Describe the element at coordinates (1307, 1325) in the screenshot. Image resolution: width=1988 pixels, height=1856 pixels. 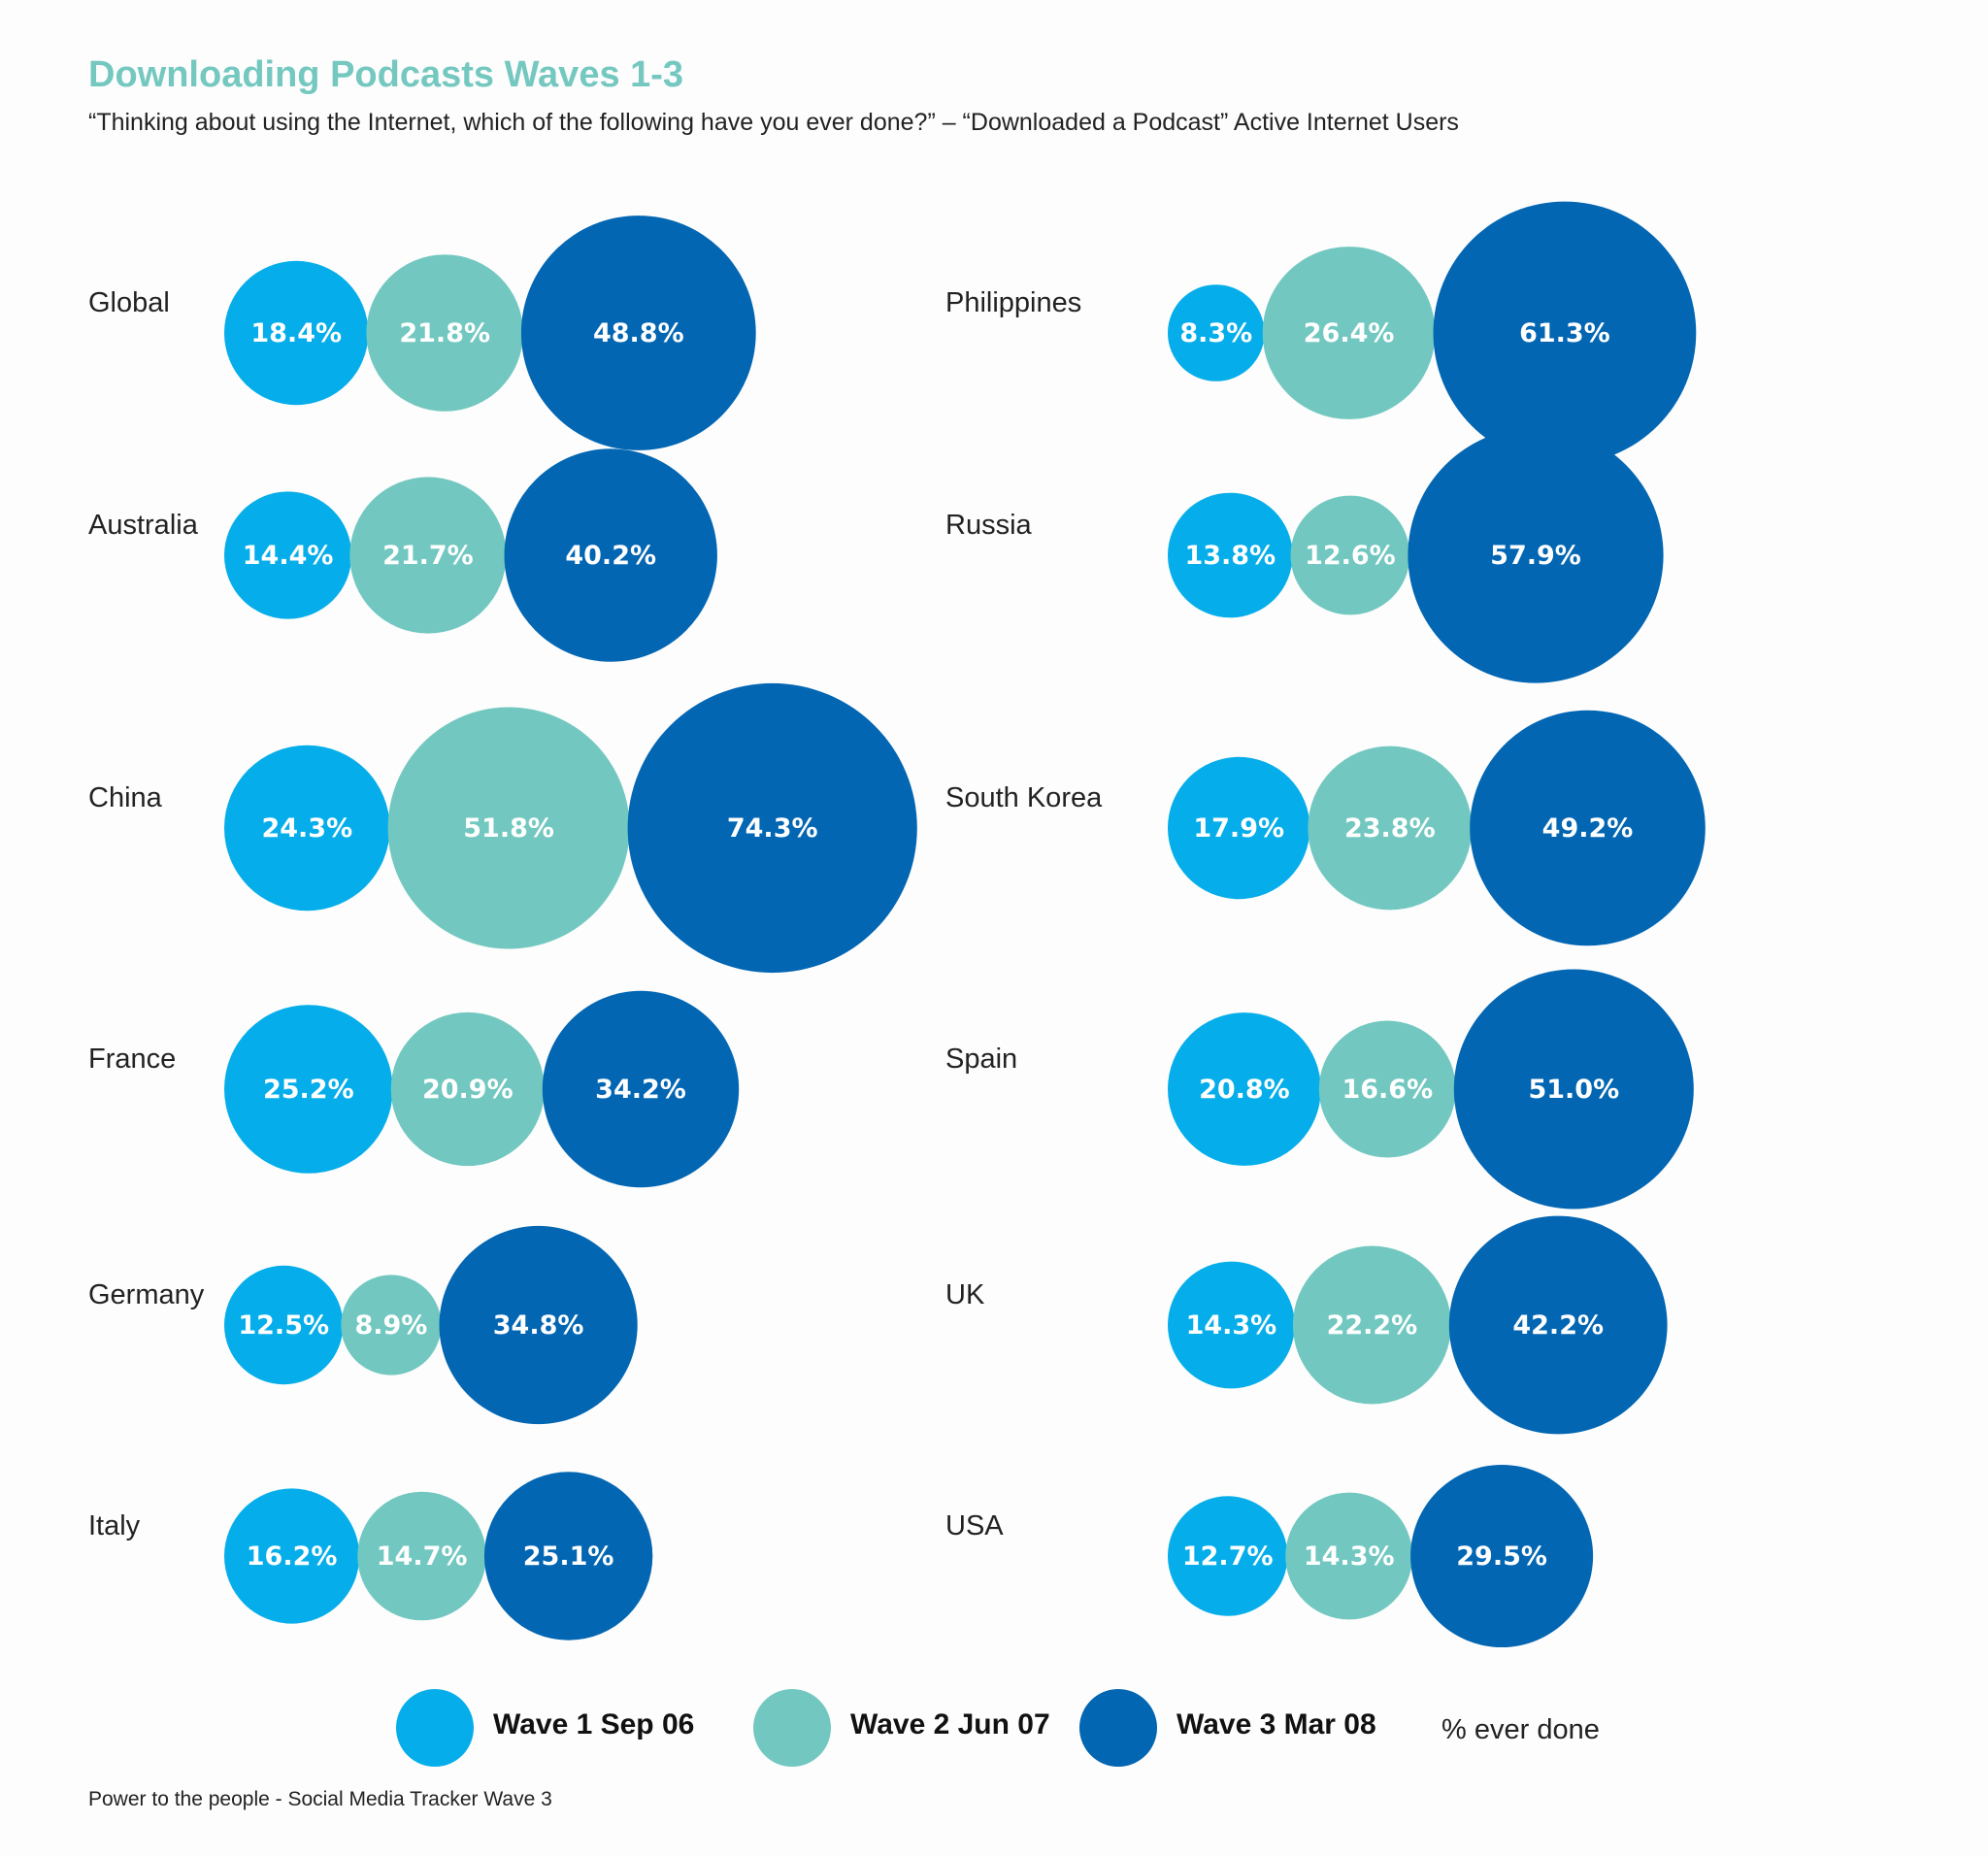
I see `group-uk: UK 14.3% 22.2% 42.2%` at that location.